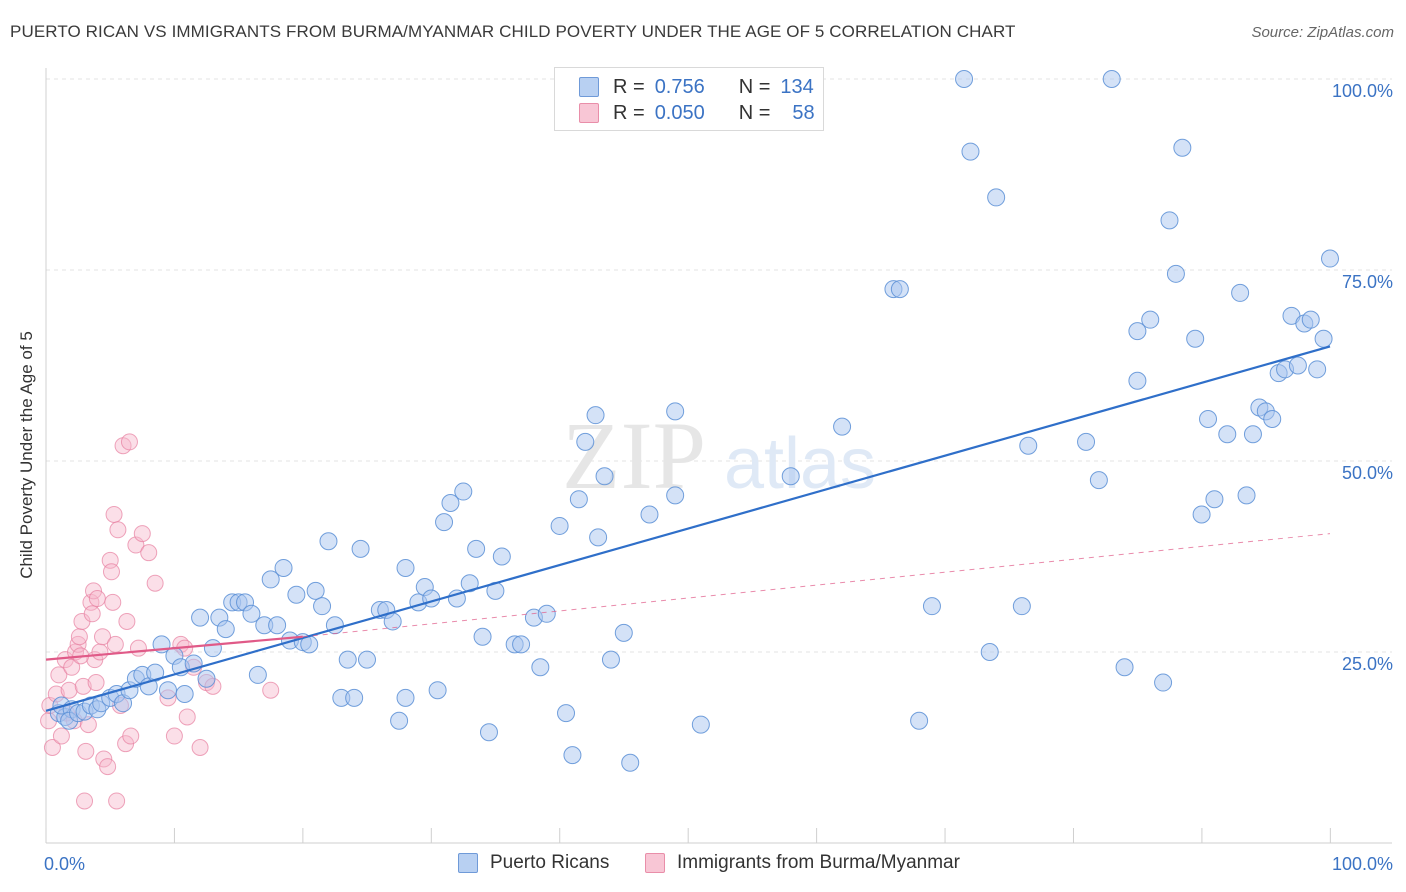 The width and height of the screenshot is (1406, 892). Describe the element at coordinates (697, 113) in the screenshot. I see `legend-row-burma: R = 0.050 N = 58` at that location.